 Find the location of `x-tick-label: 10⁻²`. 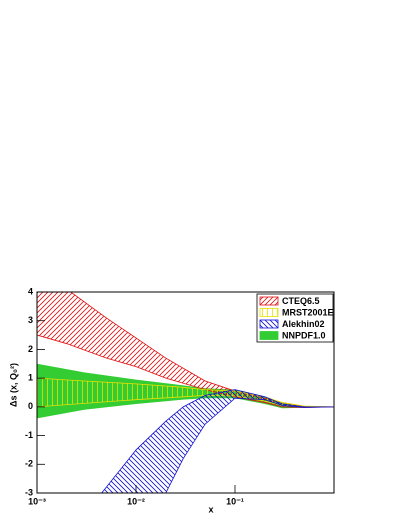

x-tick-label: 10⁻² is located at coordinates (136, 501).